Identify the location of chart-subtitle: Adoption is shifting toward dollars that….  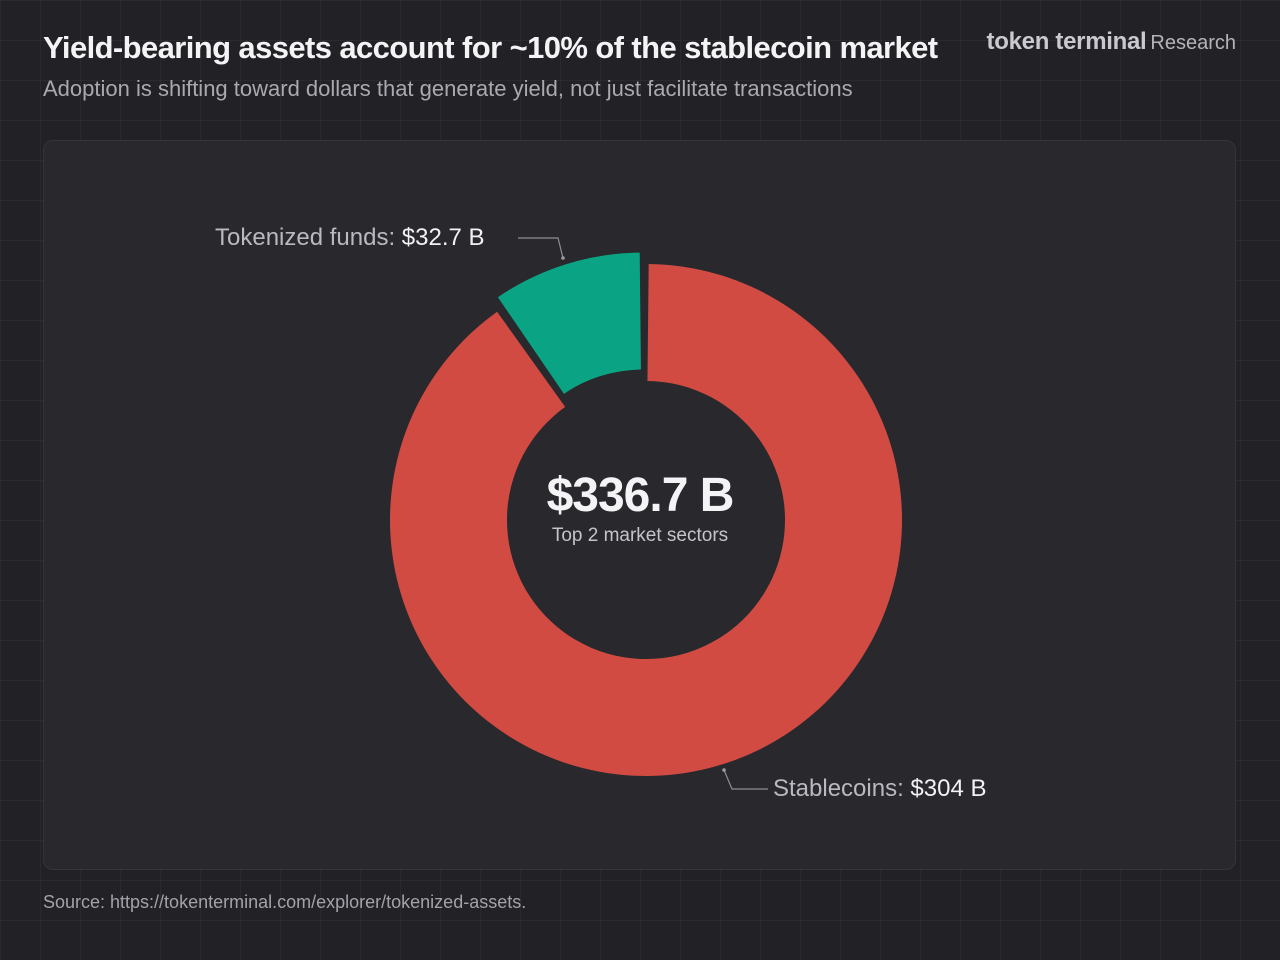
(448, 88).